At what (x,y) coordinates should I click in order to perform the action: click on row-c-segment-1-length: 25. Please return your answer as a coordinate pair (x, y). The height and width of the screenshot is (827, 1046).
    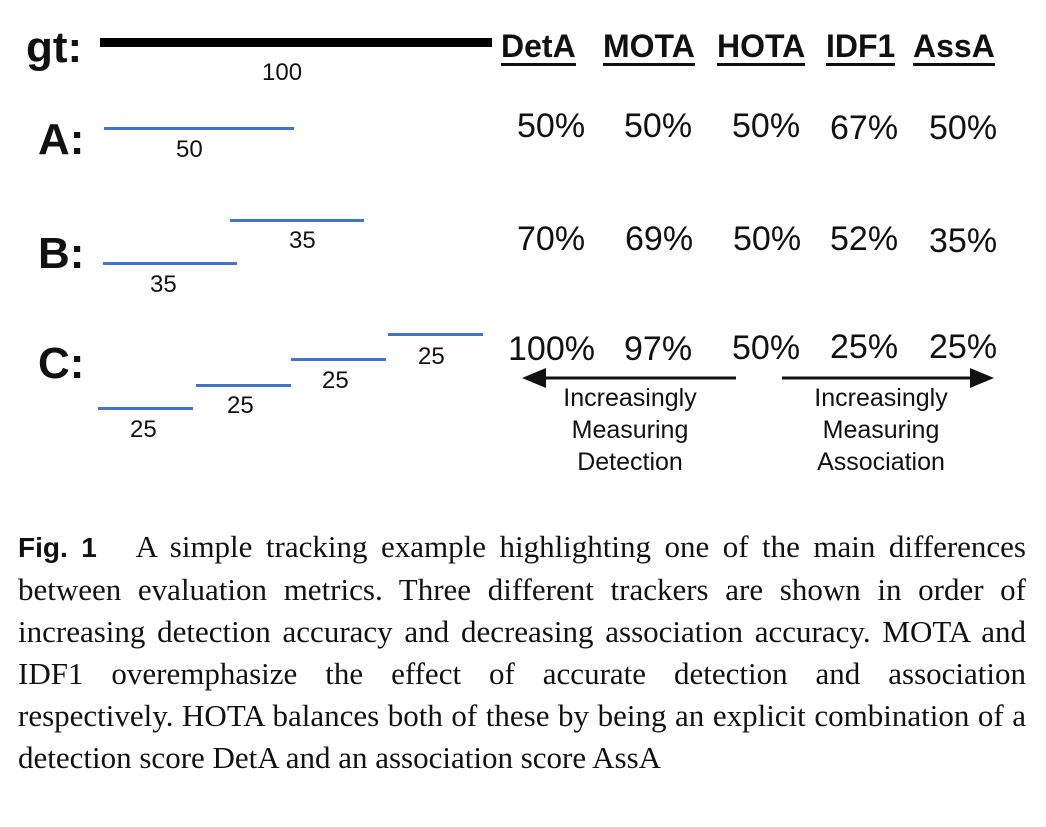
    Looking at the image, I should click on (143, 429).